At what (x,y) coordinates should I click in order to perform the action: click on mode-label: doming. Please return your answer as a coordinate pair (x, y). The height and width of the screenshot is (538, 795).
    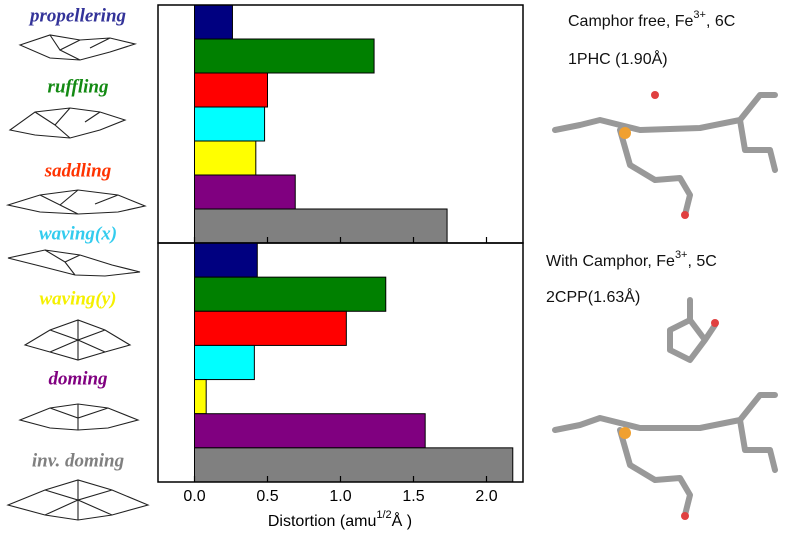
    Looking at the image, I should click on (77, 378).